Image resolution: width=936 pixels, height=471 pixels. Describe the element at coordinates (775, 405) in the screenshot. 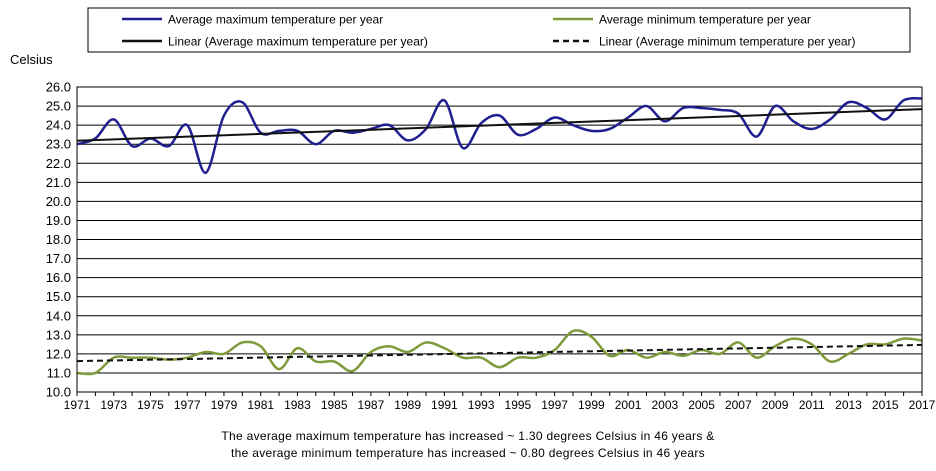

I see `x-tick-label: 2009` at that location.